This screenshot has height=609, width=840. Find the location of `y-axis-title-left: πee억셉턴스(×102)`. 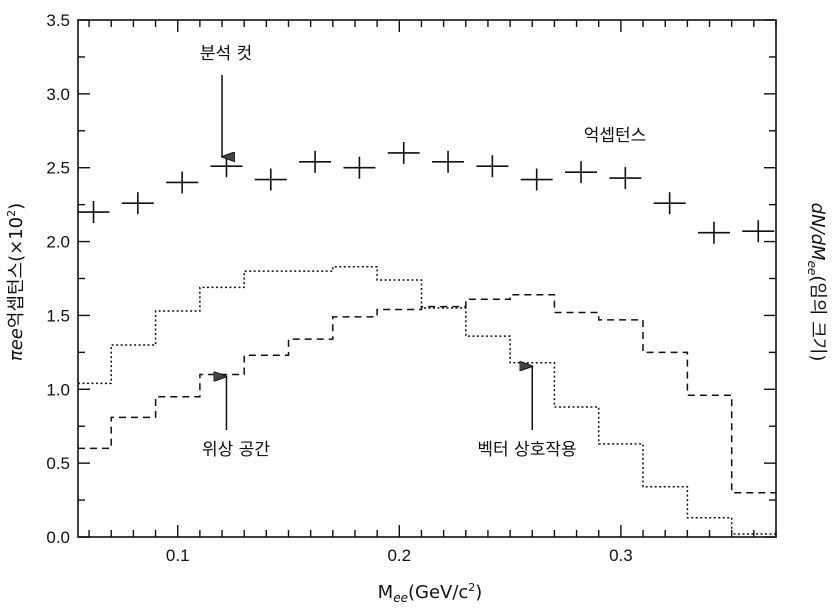

y-axis-title-left: πee억셉턴스(×102) is located at coordinates (16, 282).